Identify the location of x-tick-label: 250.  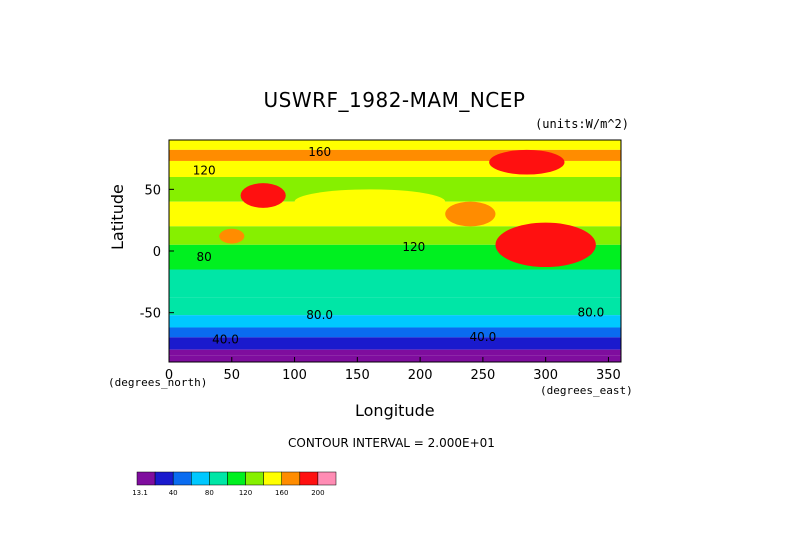
(482, 375).